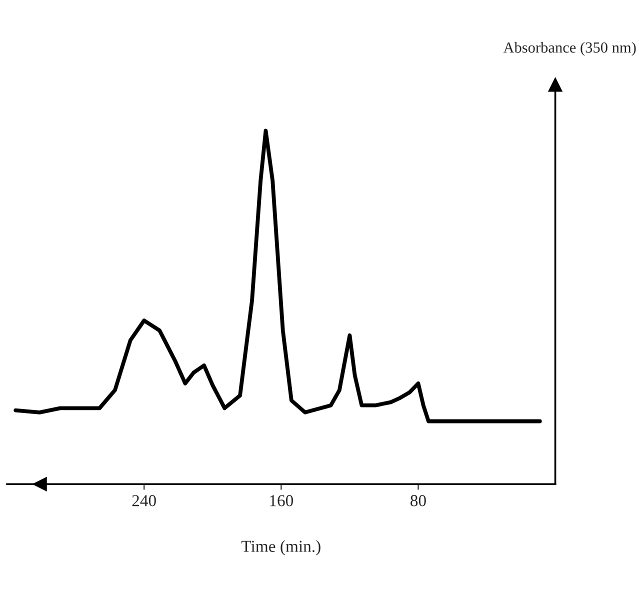 The width and height of the screenshot is (639, 589). What do you see at coordinates (569, 49) in the screenshot?
I see `y-axis-title: Absorbance (350 nm)` at bounding box center [569, 49].